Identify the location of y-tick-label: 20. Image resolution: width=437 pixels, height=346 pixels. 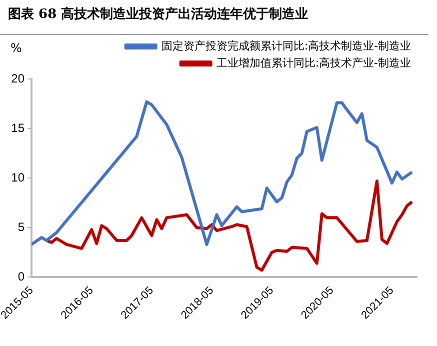
(18, 78).